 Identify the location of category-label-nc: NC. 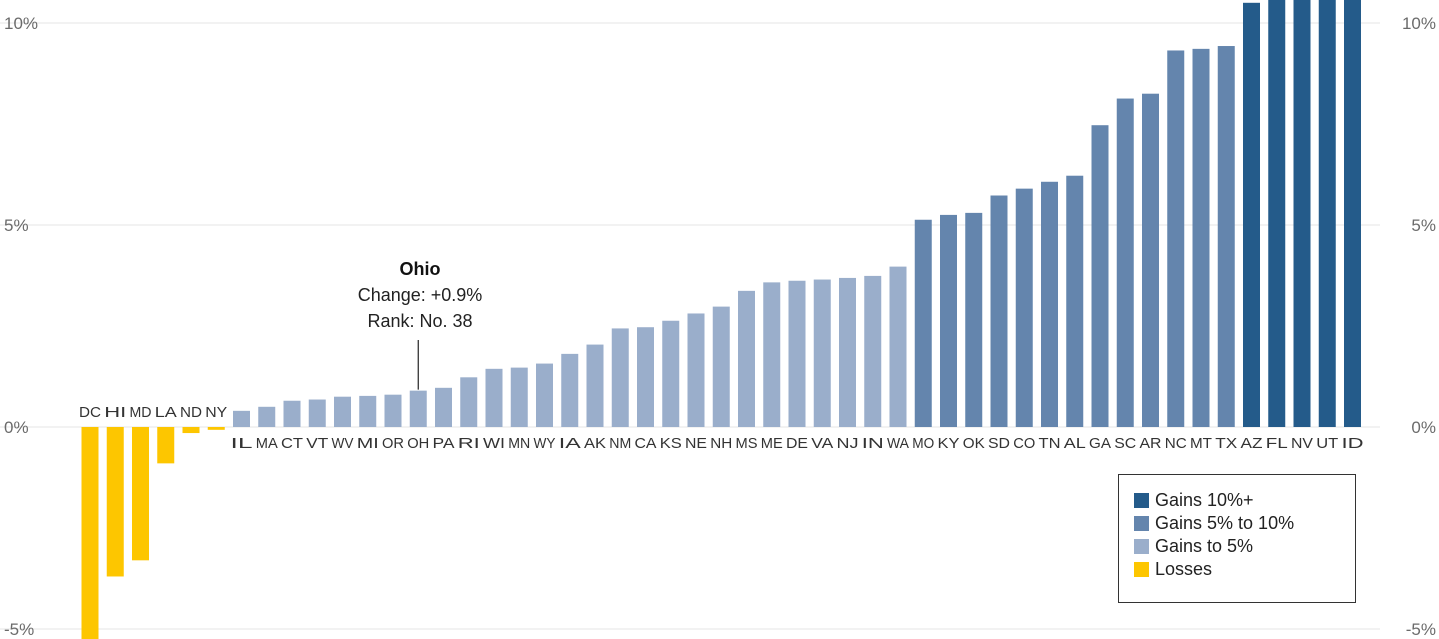
(1176, 443).